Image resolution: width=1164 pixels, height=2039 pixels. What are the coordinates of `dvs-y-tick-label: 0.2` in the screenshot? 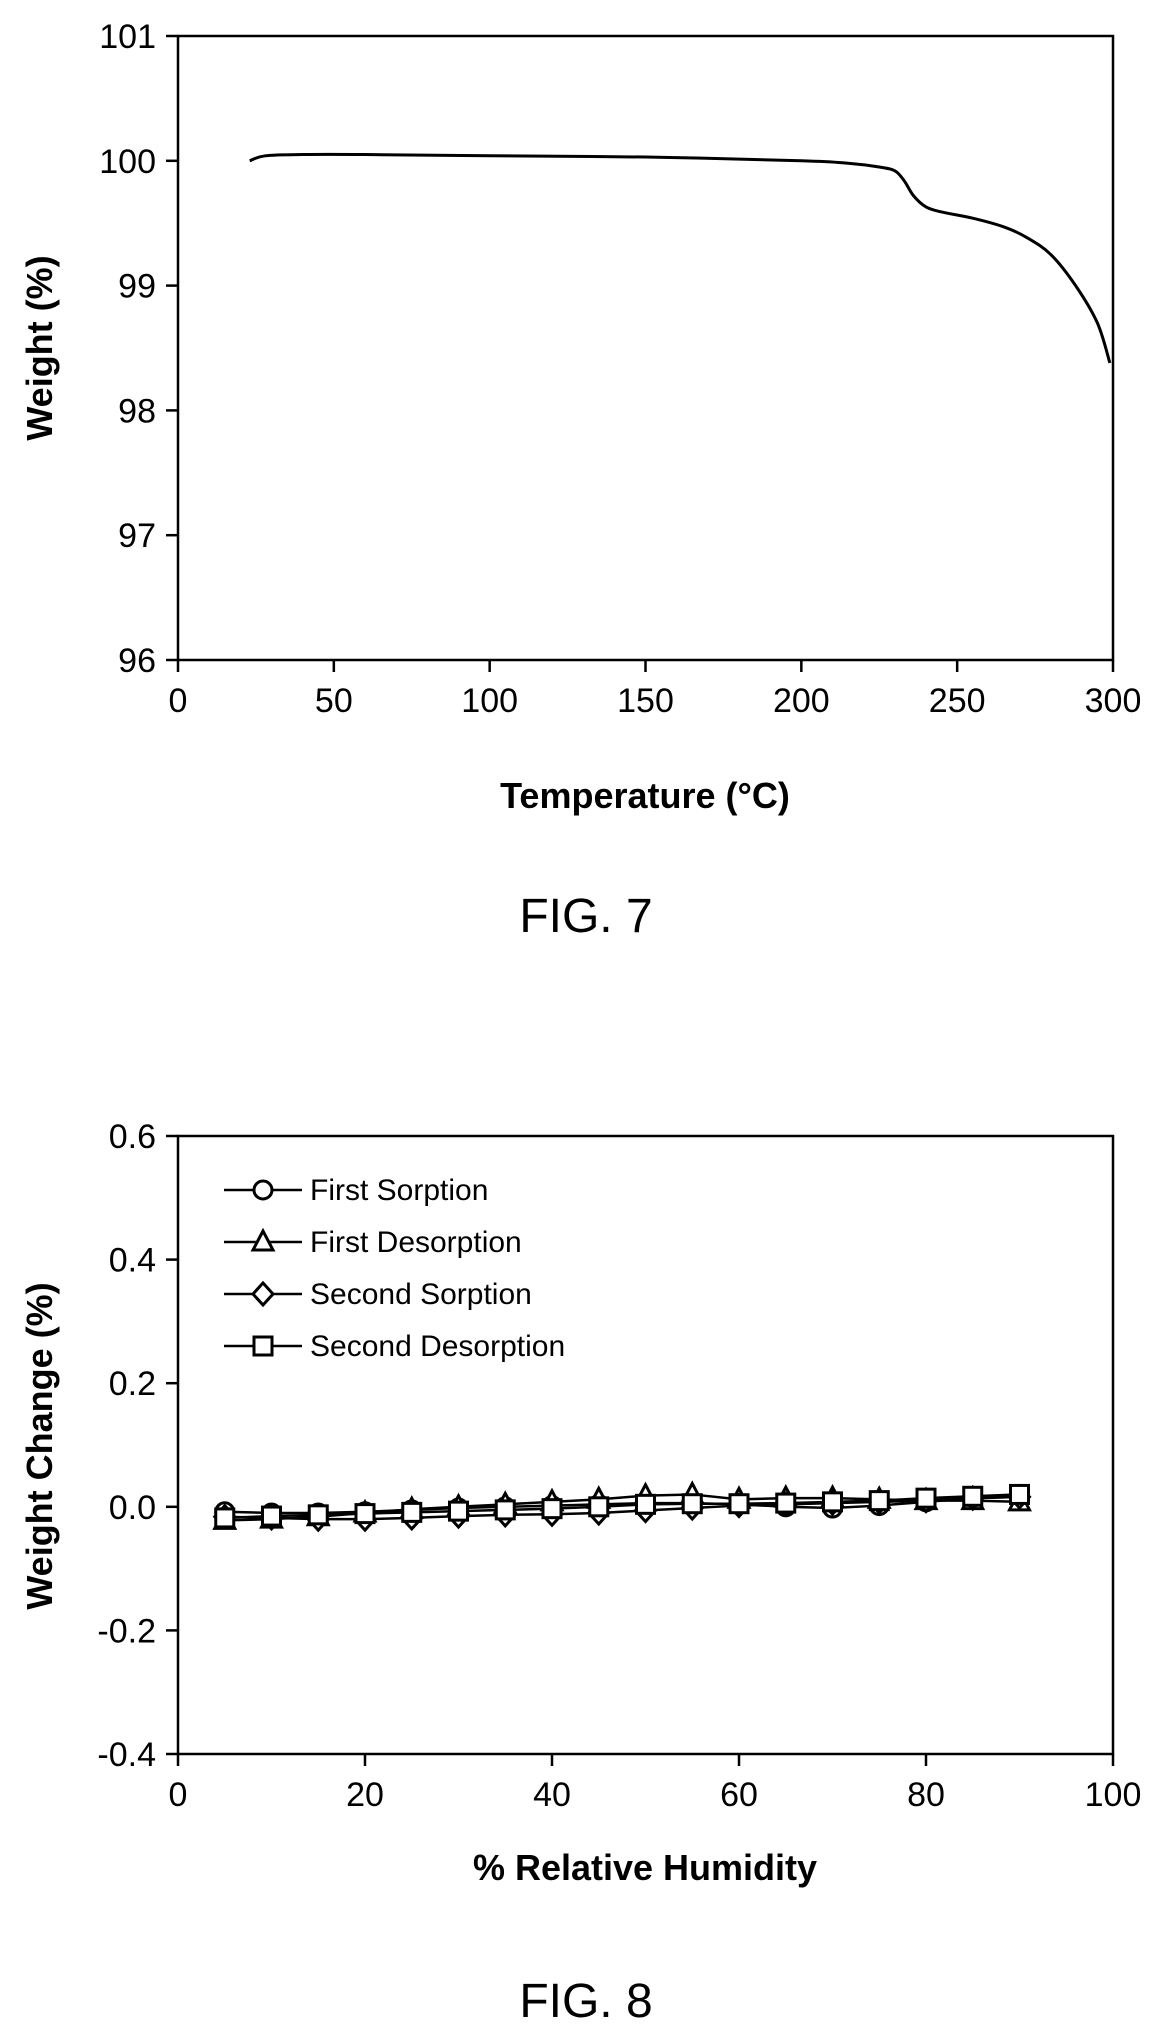 It's located at (132, 1384).